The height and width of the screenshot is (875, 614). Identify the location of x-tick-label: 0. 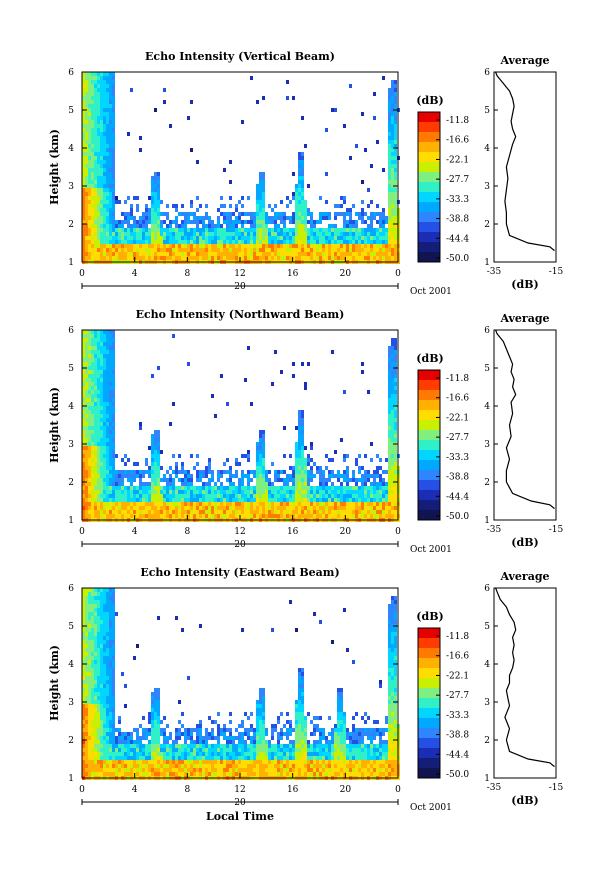
(82, 532).